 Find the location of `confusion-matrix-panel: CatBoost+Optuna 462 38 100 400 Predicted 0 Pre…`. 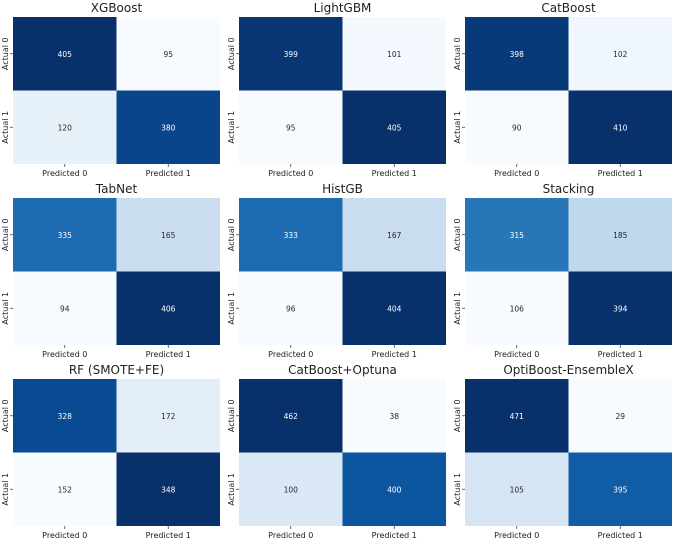

confusion-matrix-panel: CatBoost+Optuna 462 38 100 400 Predicted 0 Pre… is located at coordinates (336, 451).